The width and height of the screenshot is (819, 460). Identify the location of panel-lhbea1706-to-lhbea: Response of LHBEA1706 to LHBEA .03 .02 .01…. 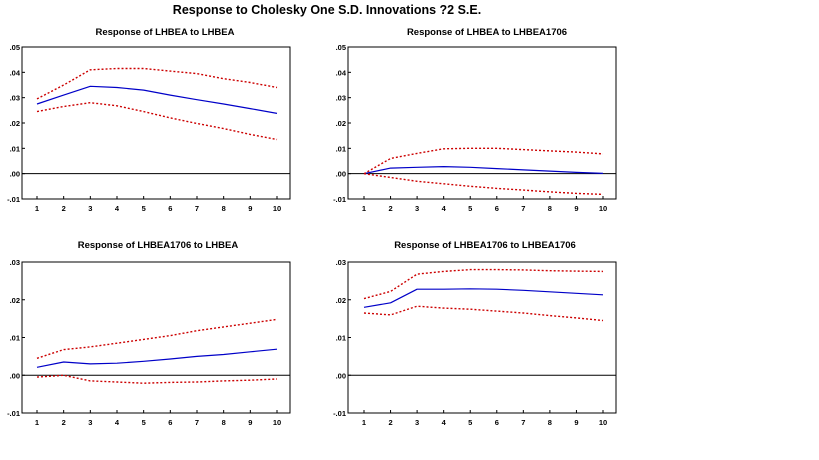
(149, 333).